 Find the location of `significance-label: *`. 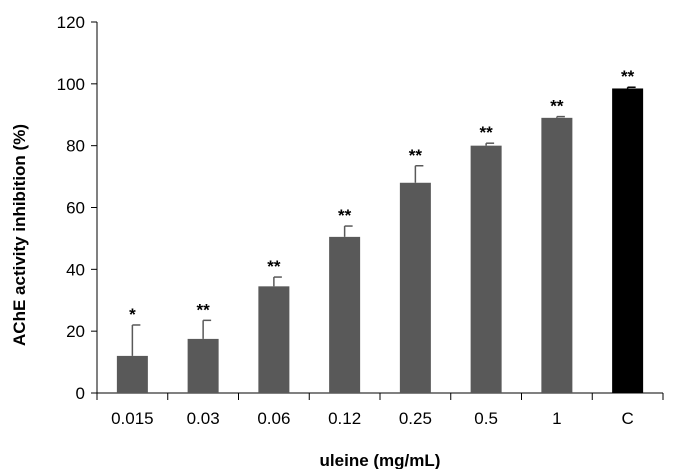

significance-label: * is located at coordinates (132, 314).